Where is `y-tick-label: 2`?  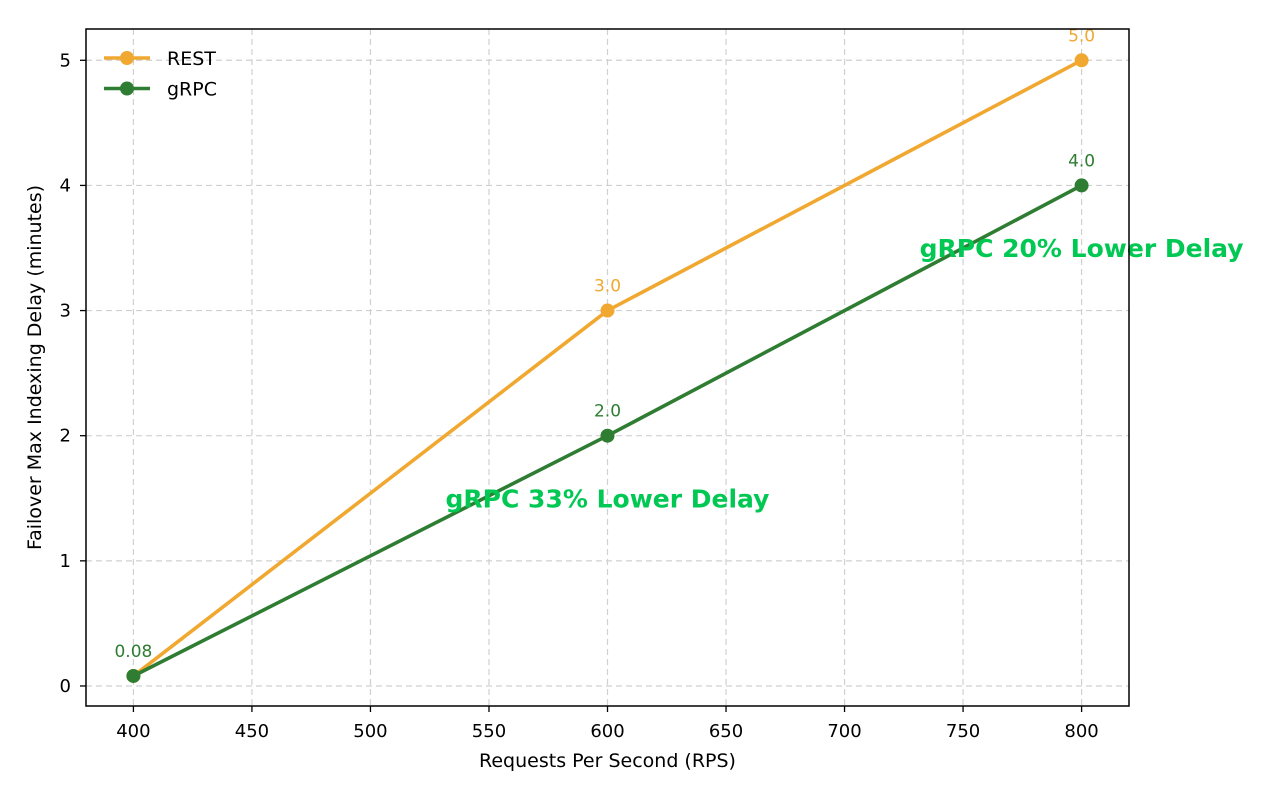
y-tick-label: 2 is located at coordinates (65, 436).